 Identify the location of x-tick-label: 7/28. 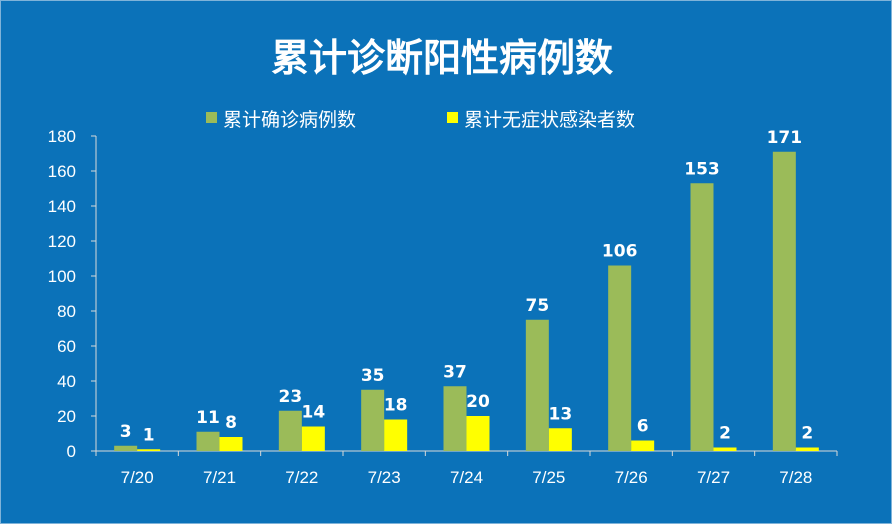
(795, 477).